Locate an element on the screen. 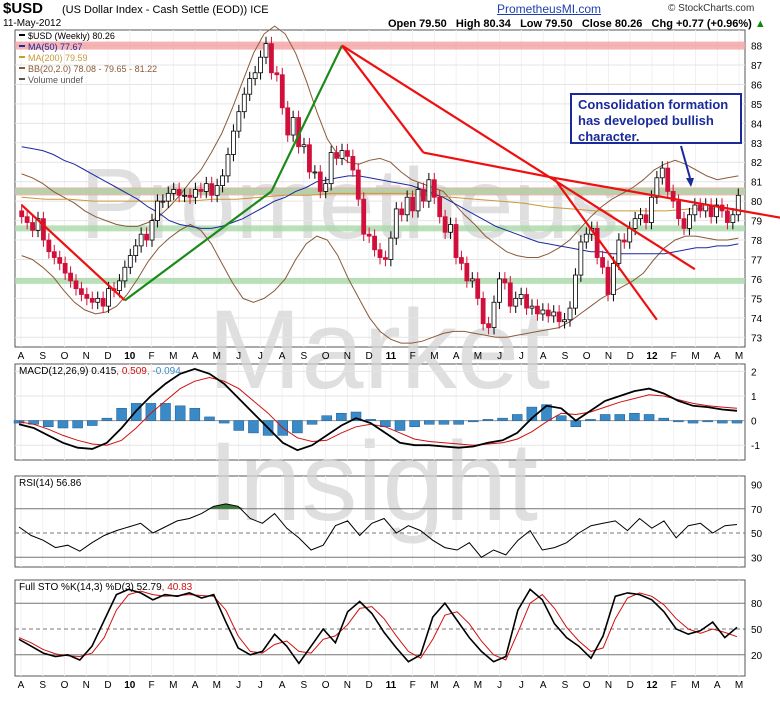 This screenshot has height=707, width=780. x-tick-label: N is located at coordinates (608, 685).